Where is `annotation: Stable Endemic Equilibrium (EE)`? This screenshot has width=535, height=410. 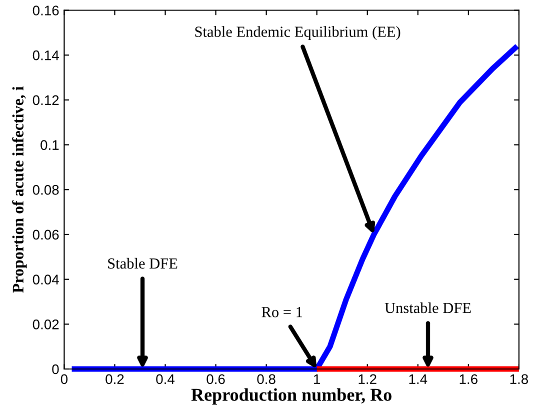 annotation: Stable Endemic Equilibrium (EE) is located at coordinates (297, 33).